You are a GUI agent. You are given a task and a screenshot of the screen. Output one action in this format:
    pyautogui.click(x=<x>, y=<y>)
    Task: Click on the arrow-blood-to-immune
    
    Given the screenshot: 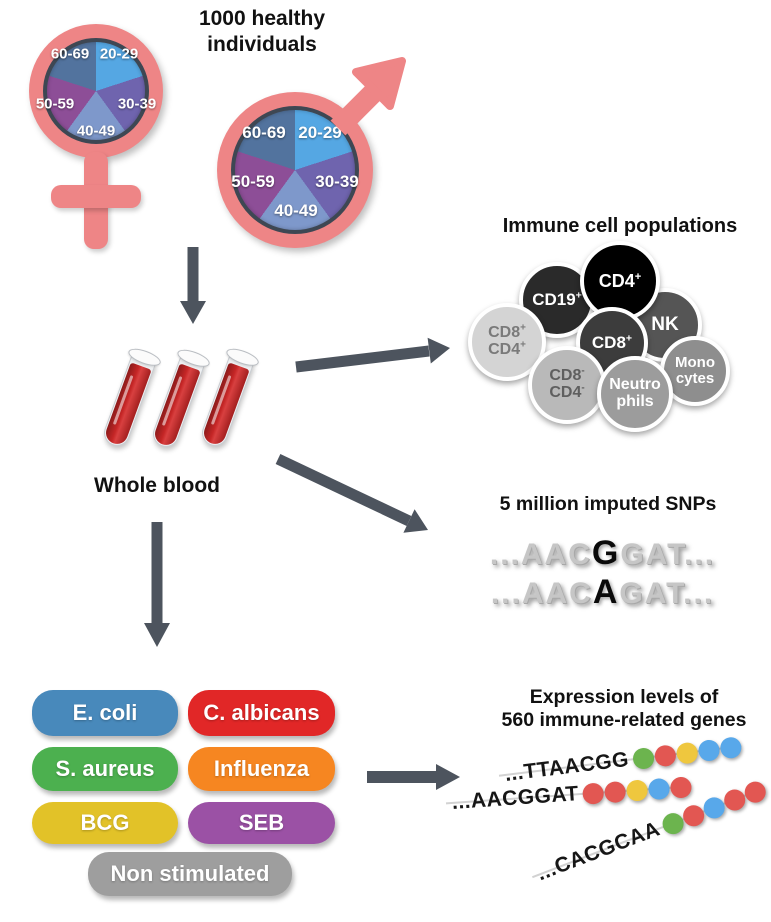 What is the action you would take?
    pyautogui.click(x=362, y=359)
    